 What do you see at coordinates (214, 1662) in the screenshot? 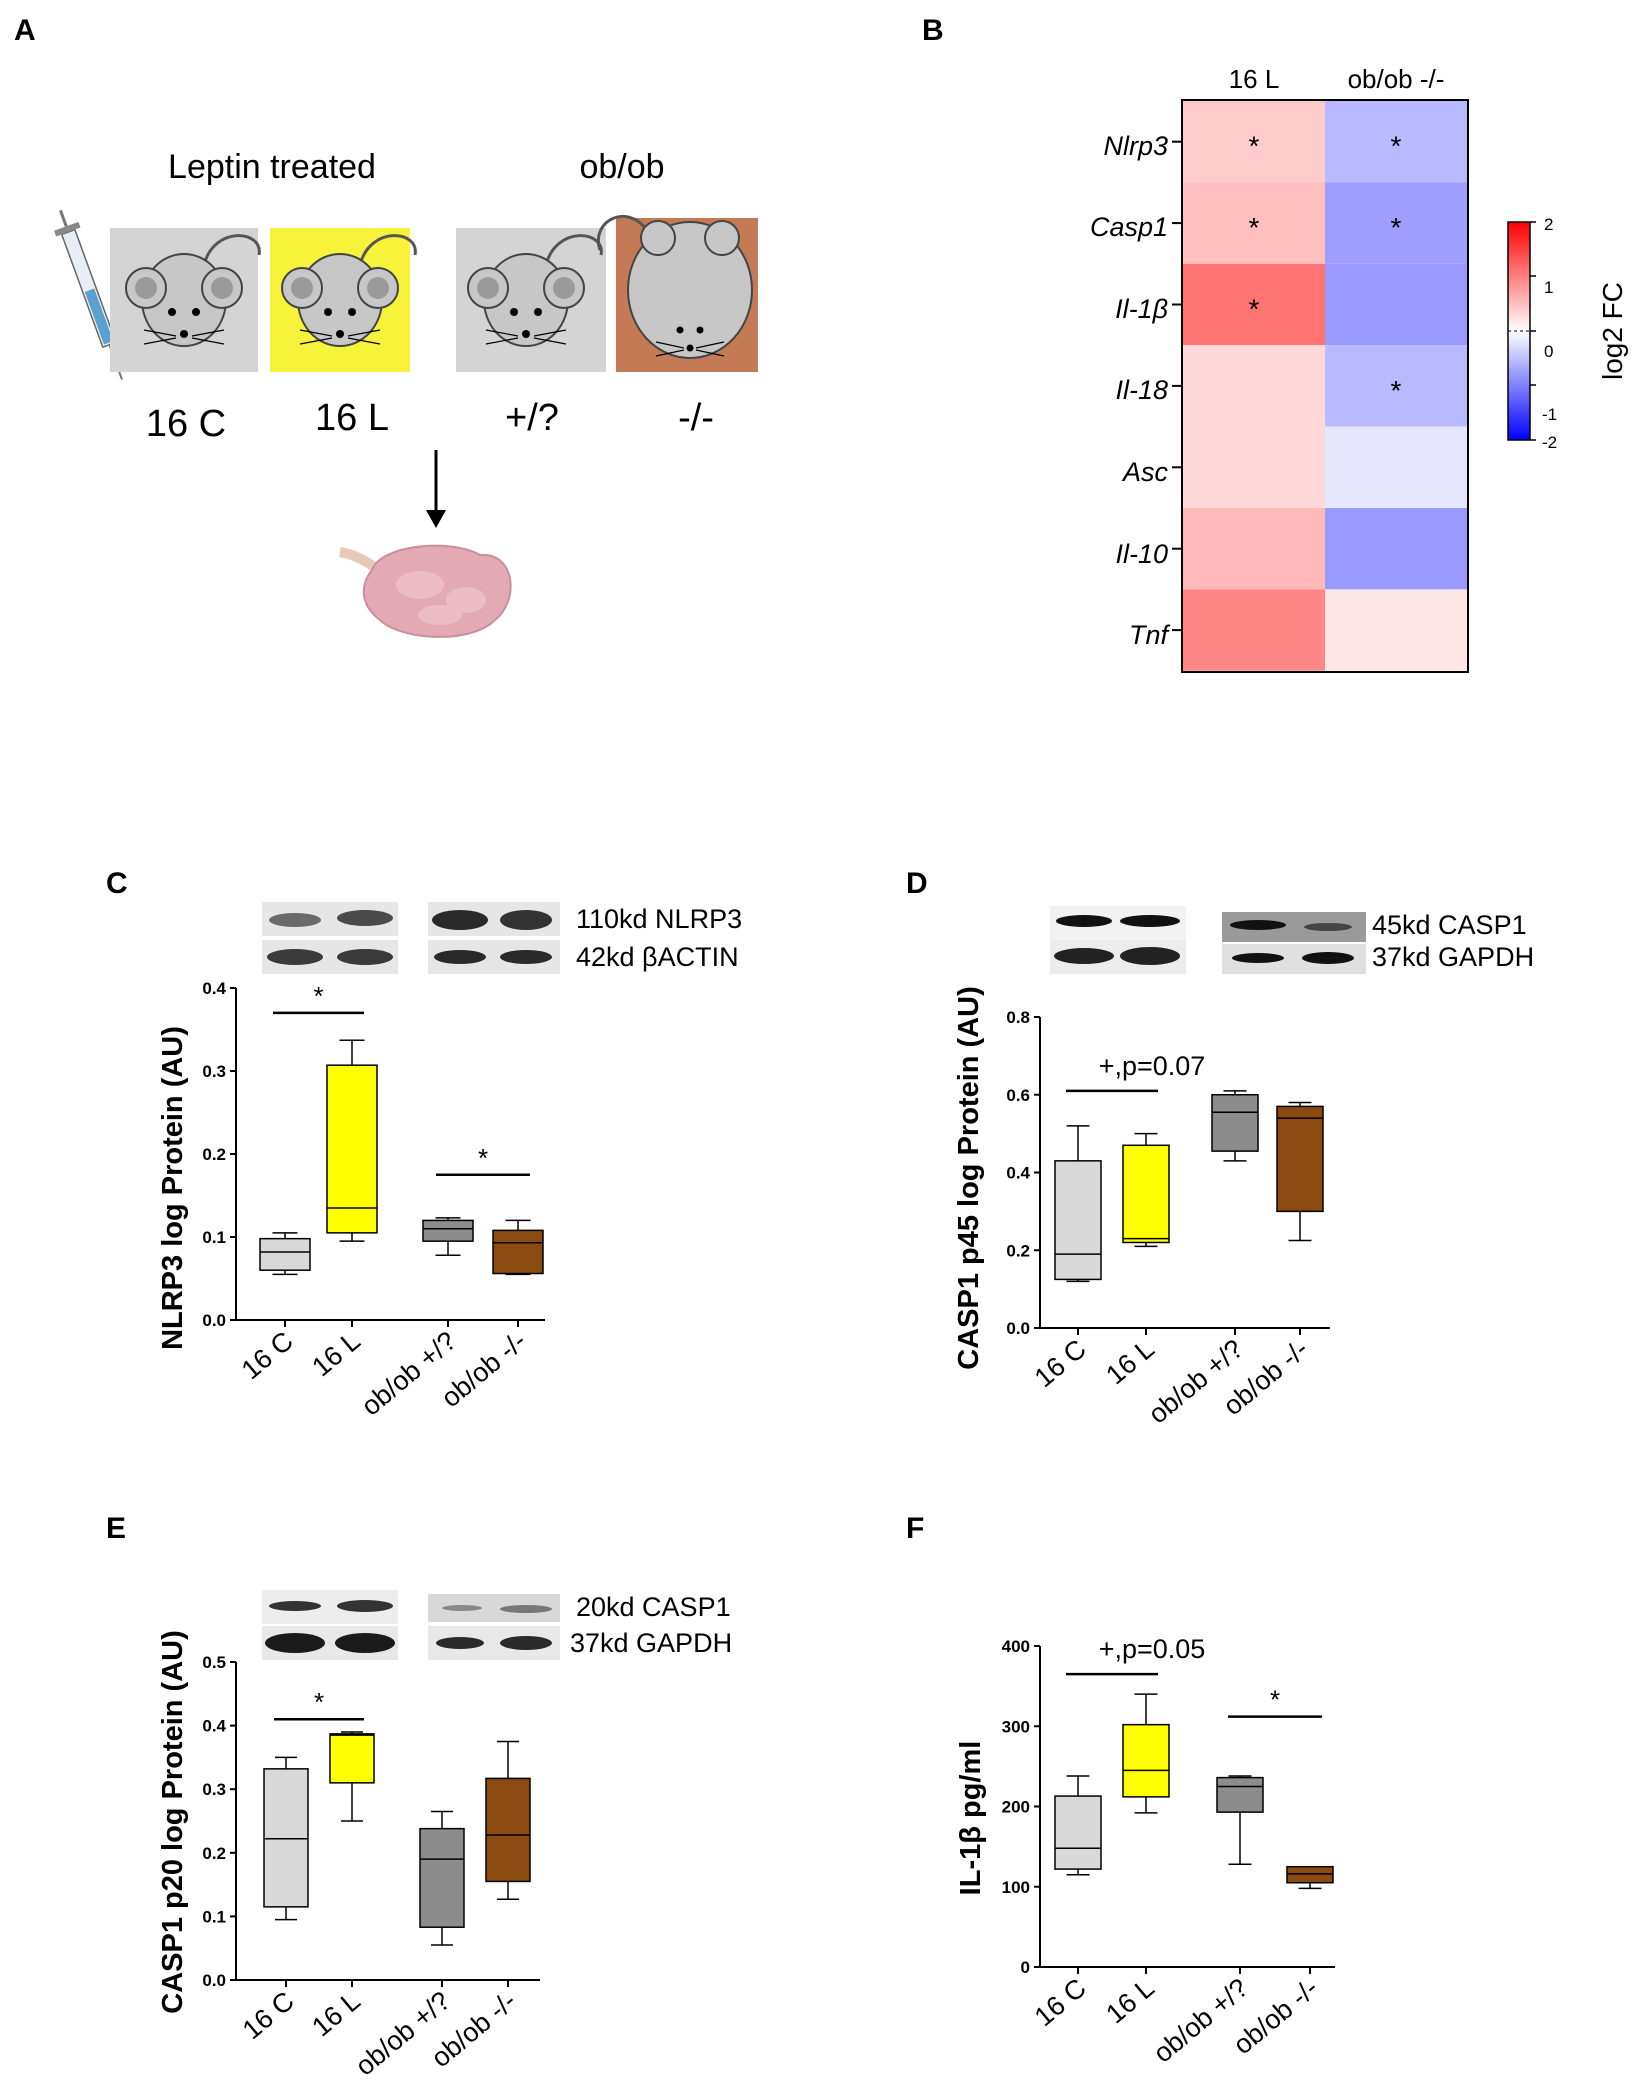
I see `y-tick-label: 0.5` at bounding box center [214, 1662].